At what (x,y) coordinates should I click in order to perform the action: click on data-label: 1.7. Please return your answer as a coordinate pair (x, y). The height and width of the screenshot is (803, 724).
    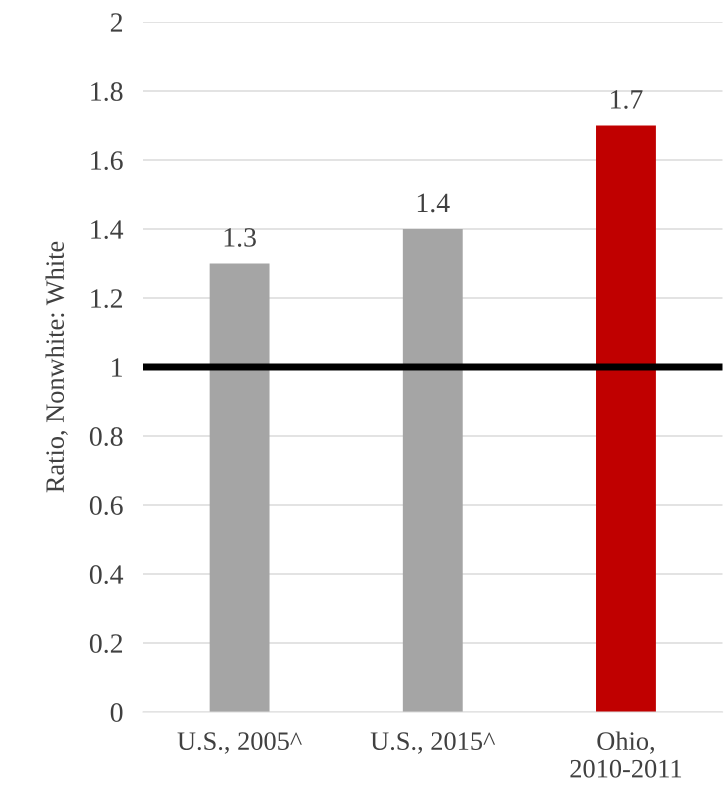
    Looking at the image, I should click on (627, 99).